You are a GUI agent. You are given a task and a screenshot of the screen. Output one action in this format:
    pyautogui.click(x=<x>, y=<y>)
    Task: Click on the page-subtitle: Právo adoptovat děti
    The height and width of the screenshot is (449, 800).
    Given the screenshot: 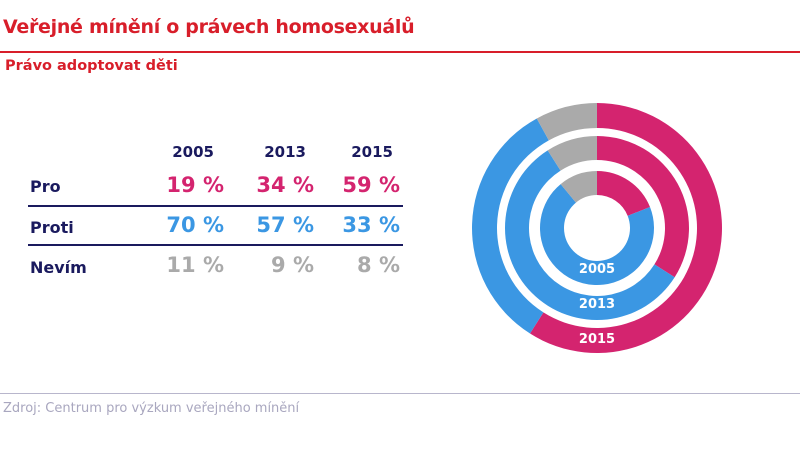 What is the action you would take?
    pyautogui.click(x=91, y=66)
    